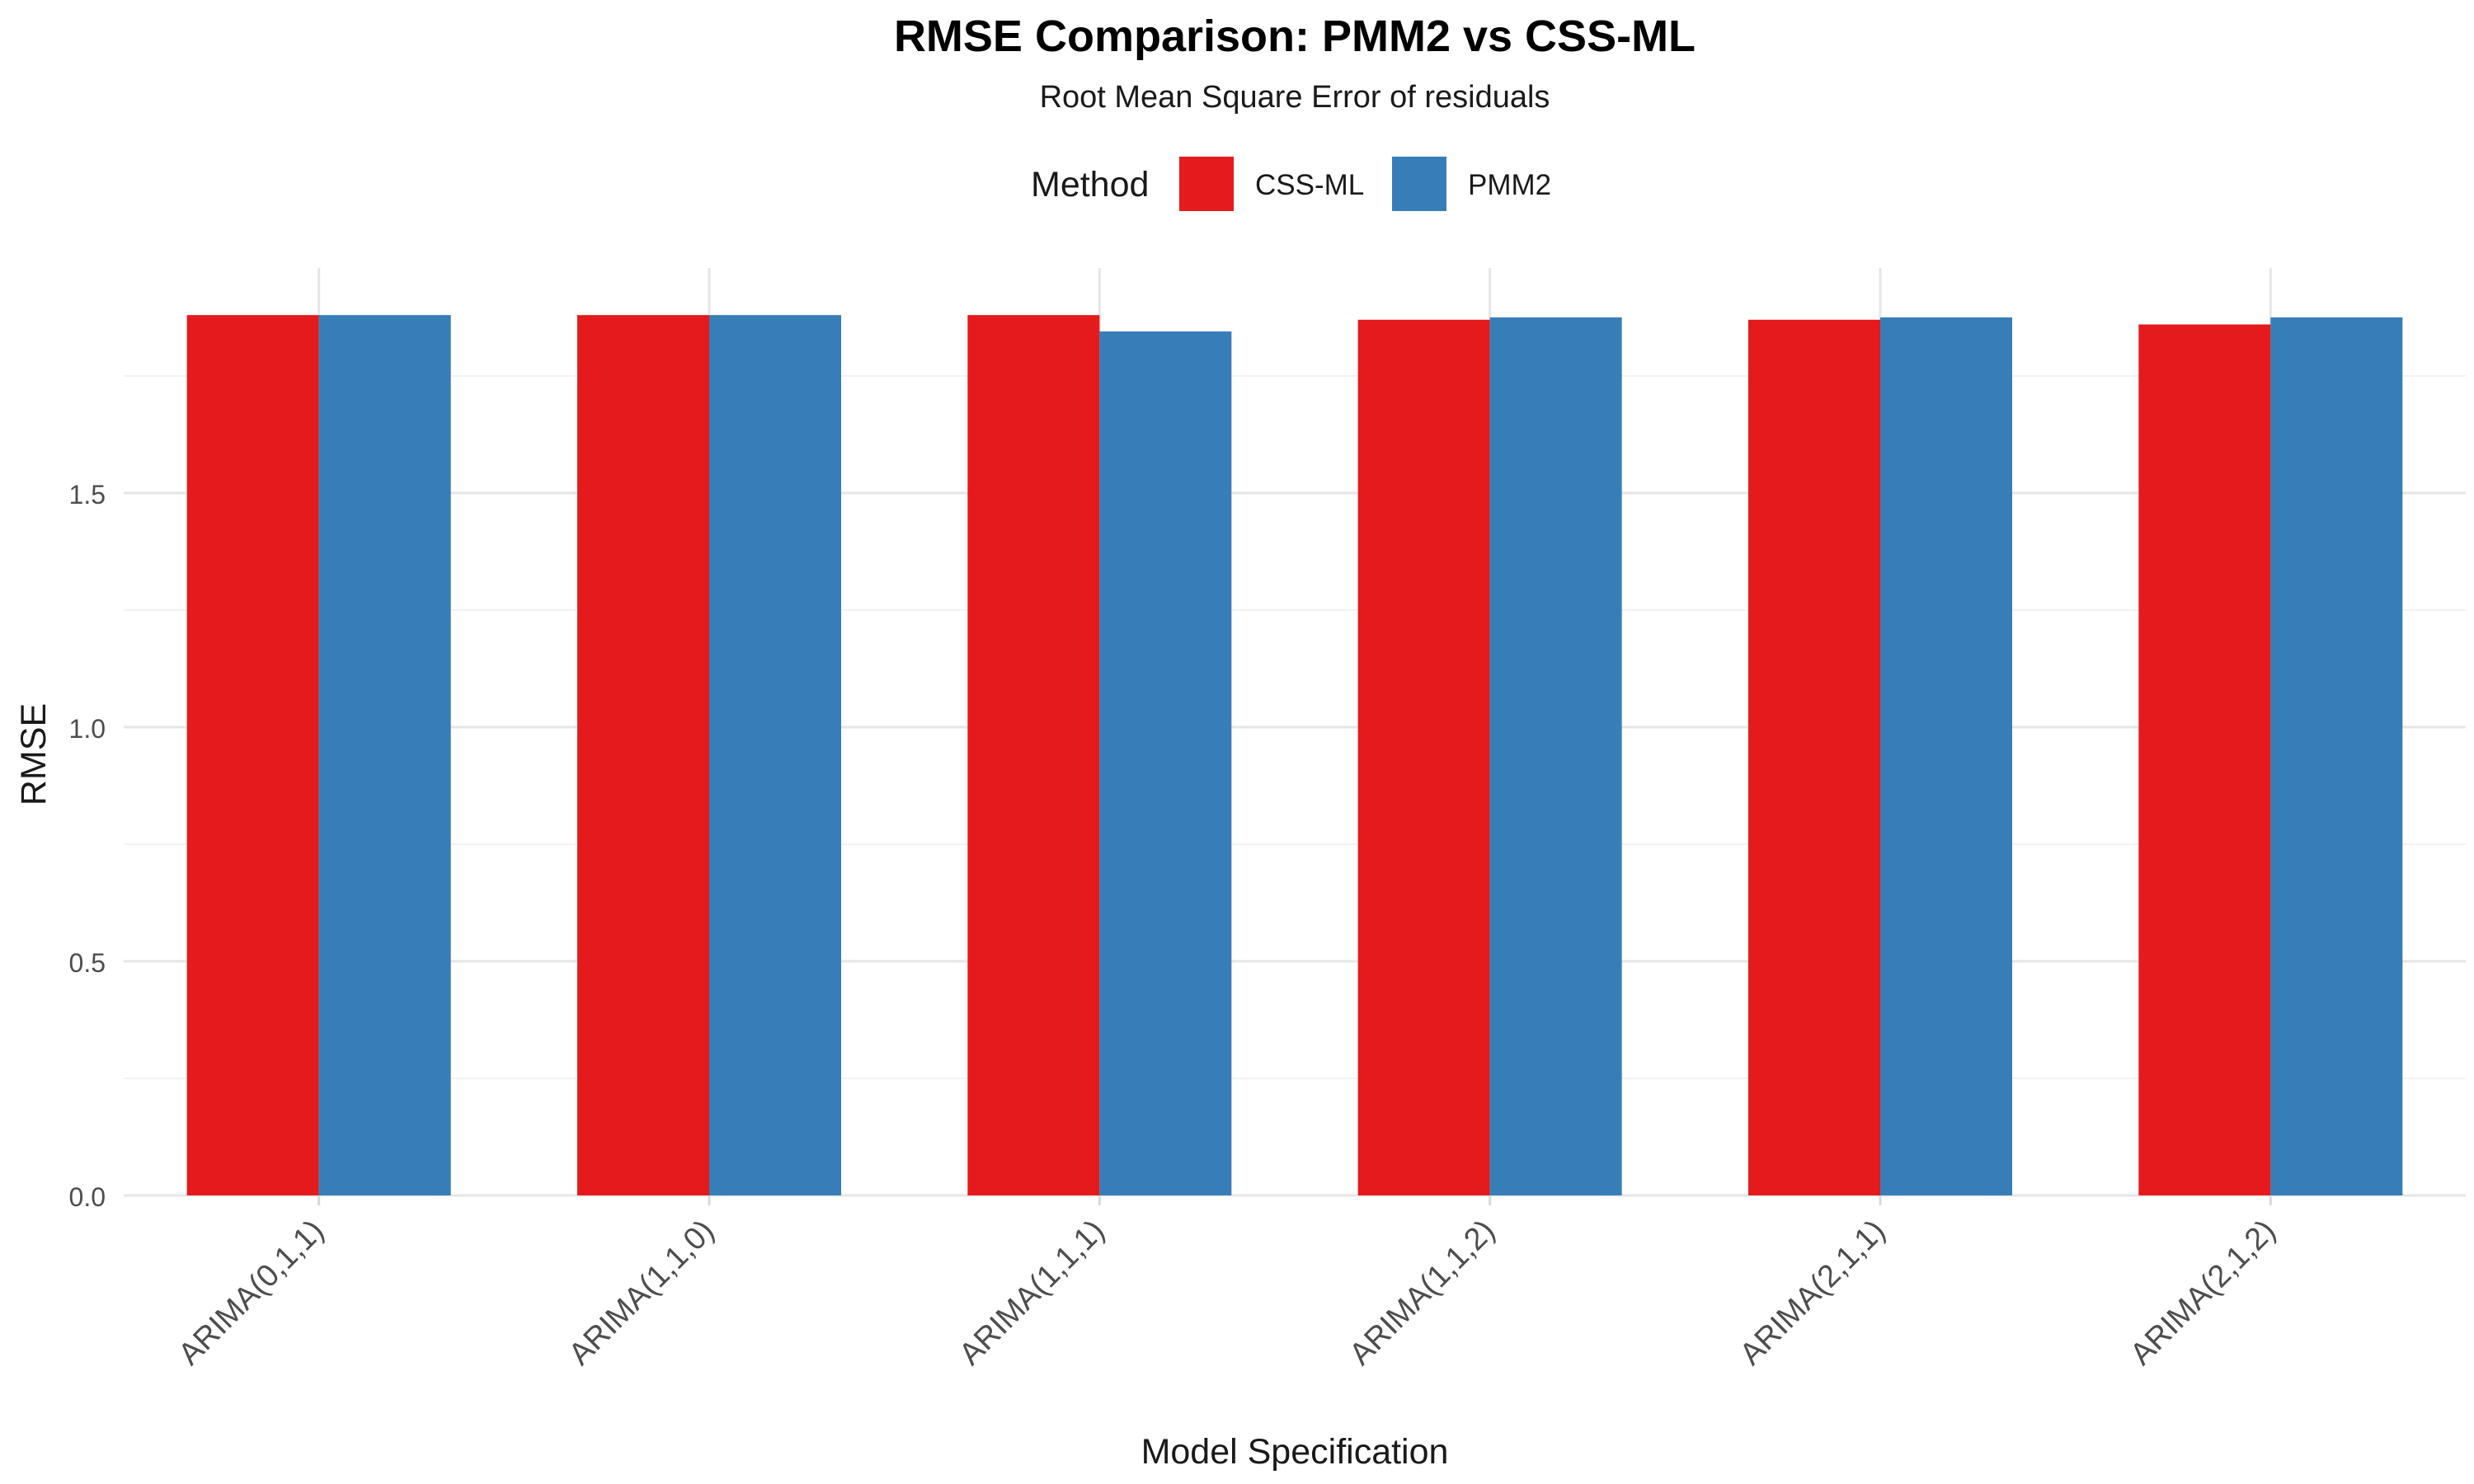 This screenshot has width=2474, height=1484. What do you see at coordinates (2203, 1293) in the screenshot?
I see `x-tick-label: ARIMA(2,1,2)` at bounding box center [2203, 1293].